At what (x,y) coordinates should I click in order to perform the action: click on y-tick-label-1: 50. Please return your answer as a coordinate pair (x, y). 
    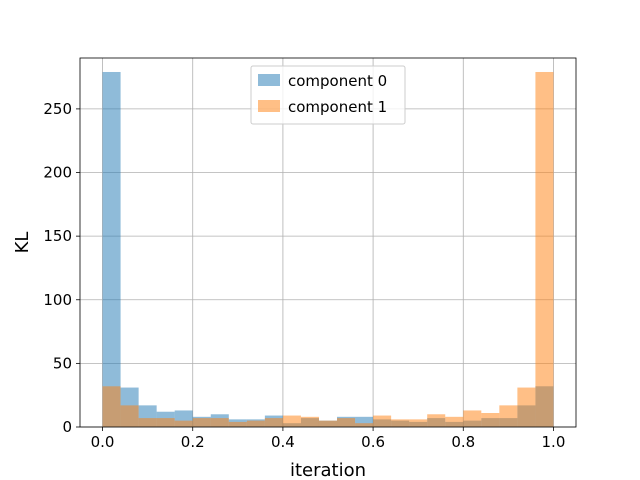
    Looking at the image, I should click on (62, 363).